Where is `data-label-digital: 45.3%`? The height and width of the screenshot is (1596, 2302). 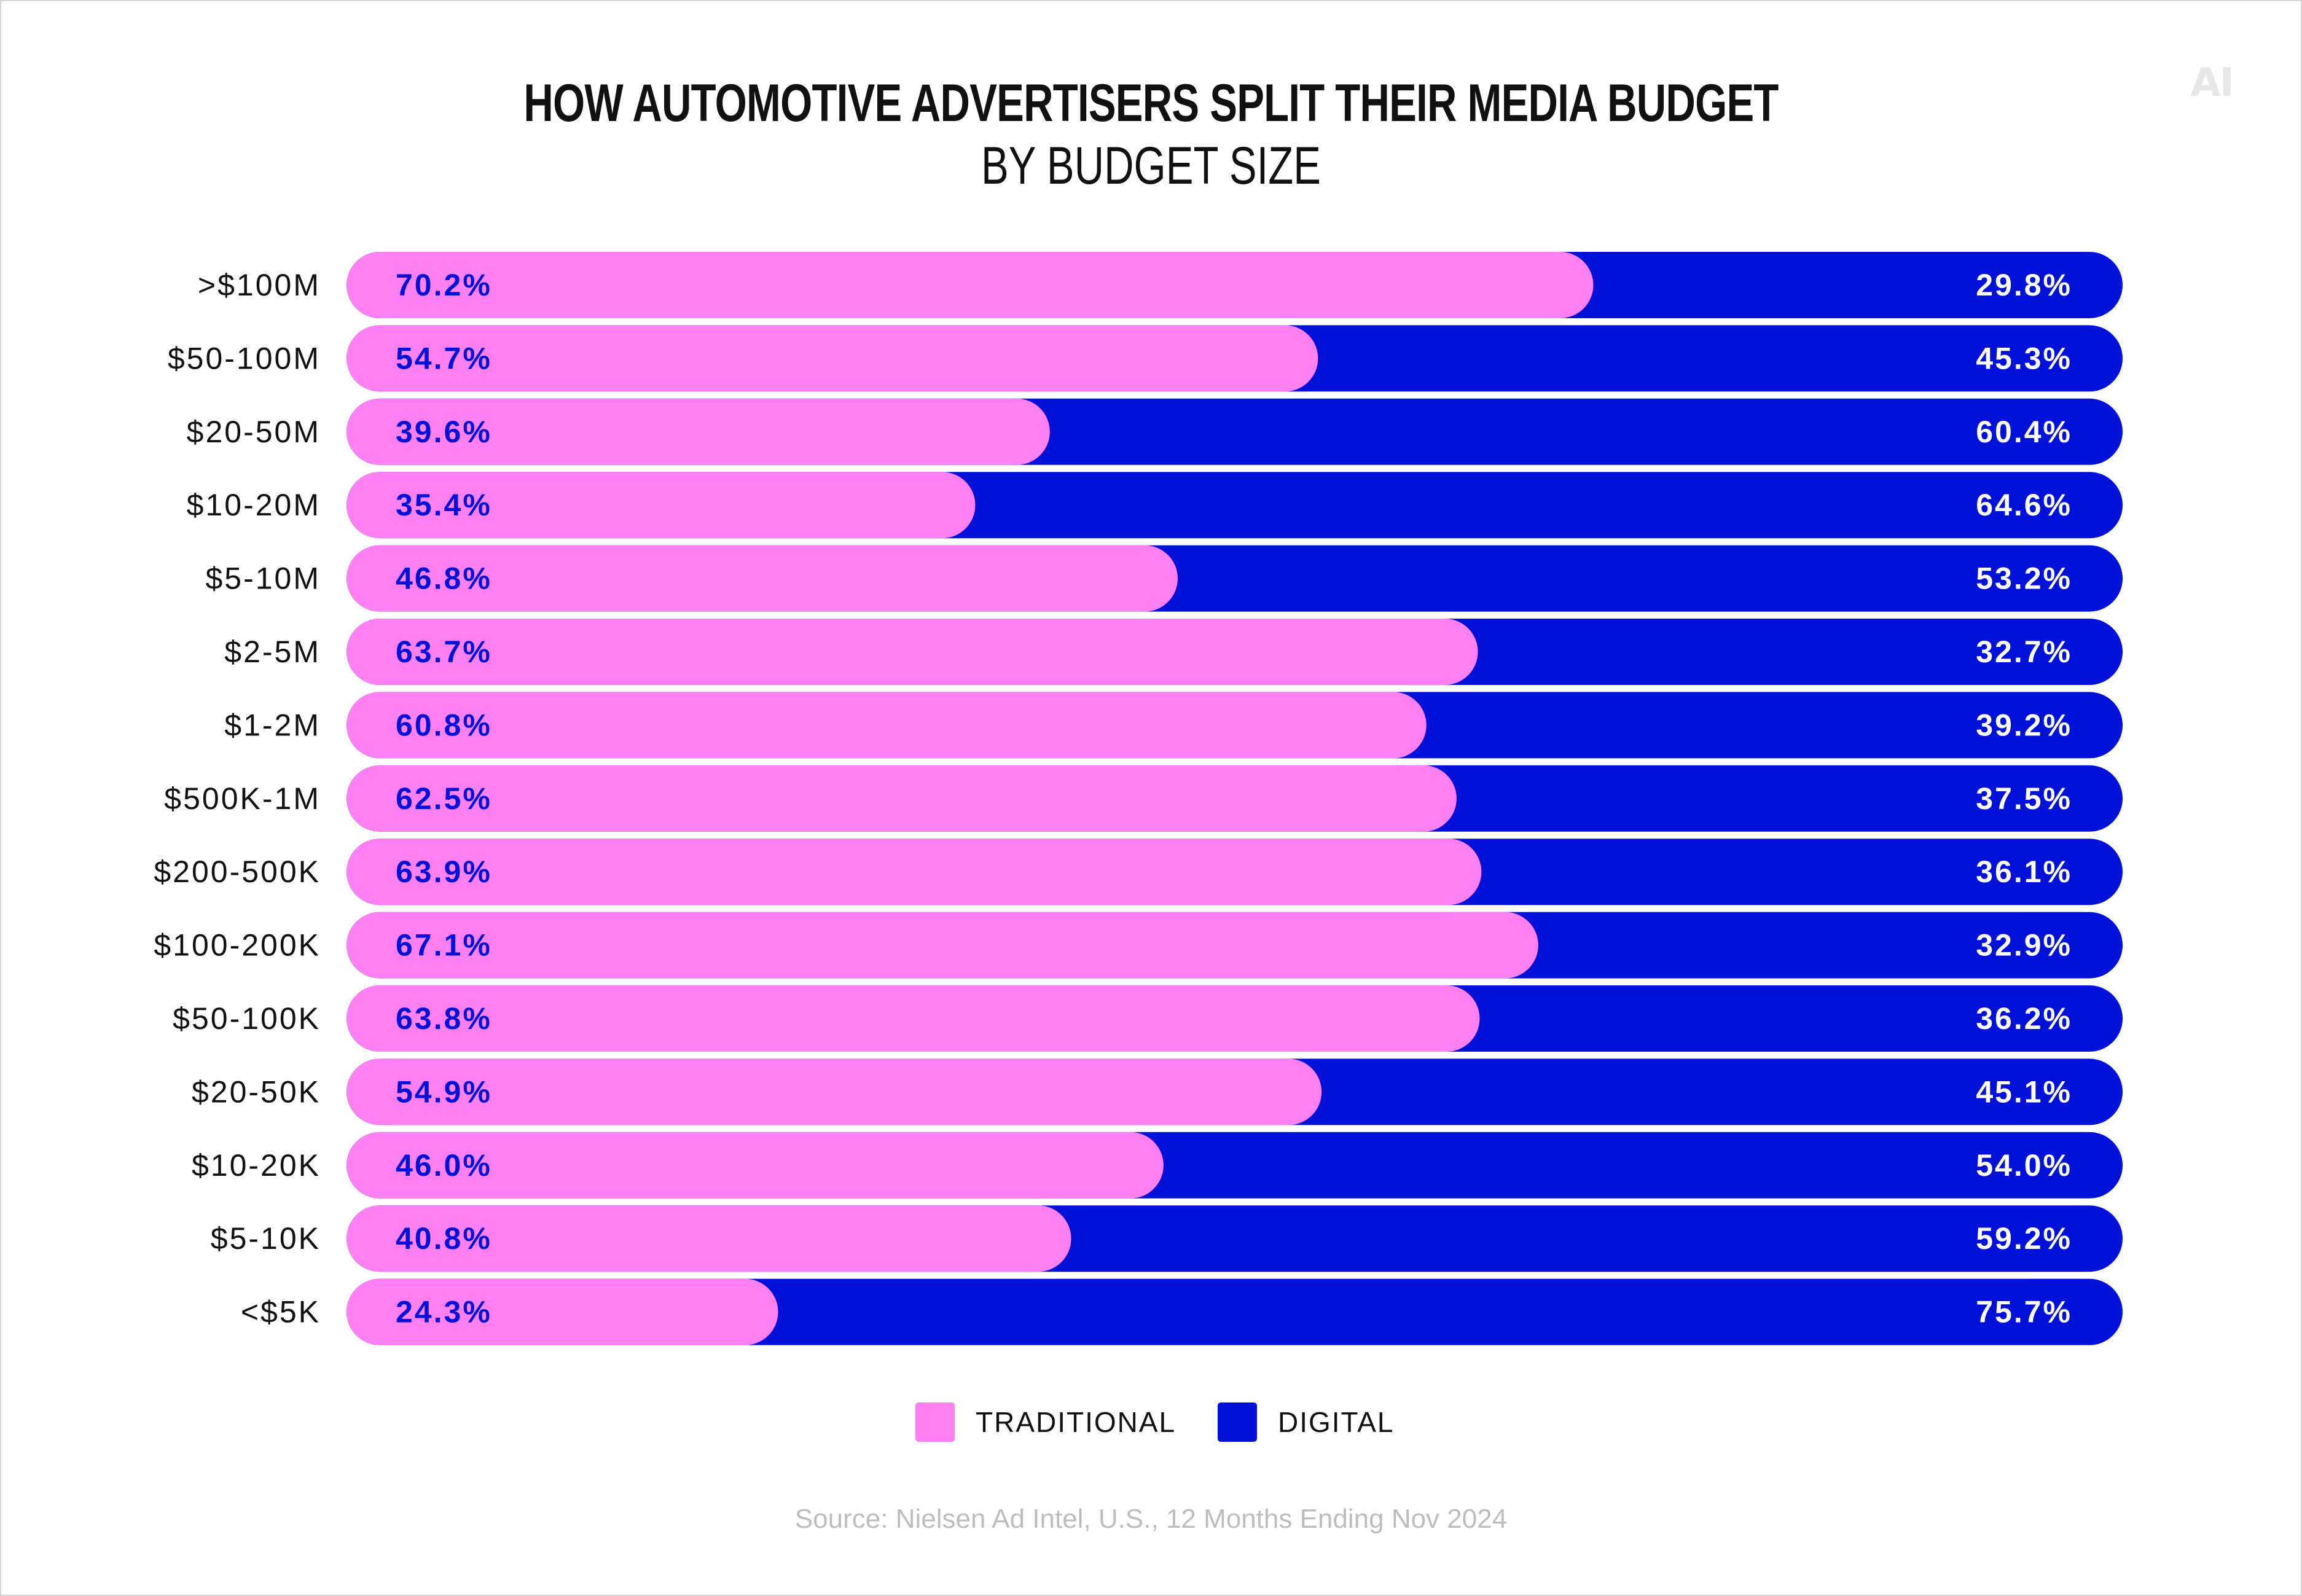 data-label-digital: 45.3% is located at coordinates (2024, 358).